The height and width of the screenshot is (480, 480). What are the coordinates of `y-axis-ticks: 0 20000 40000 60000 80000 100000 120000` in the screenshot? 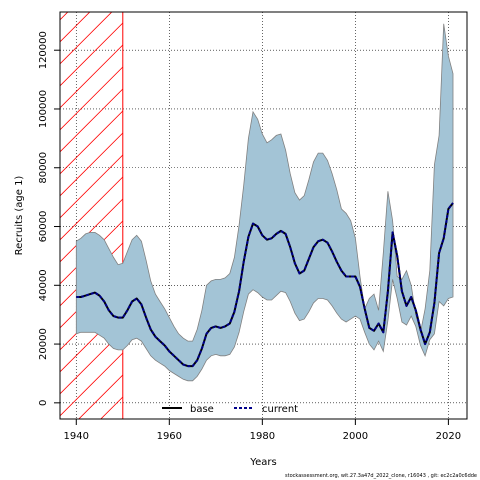 It's located at (49, 218).